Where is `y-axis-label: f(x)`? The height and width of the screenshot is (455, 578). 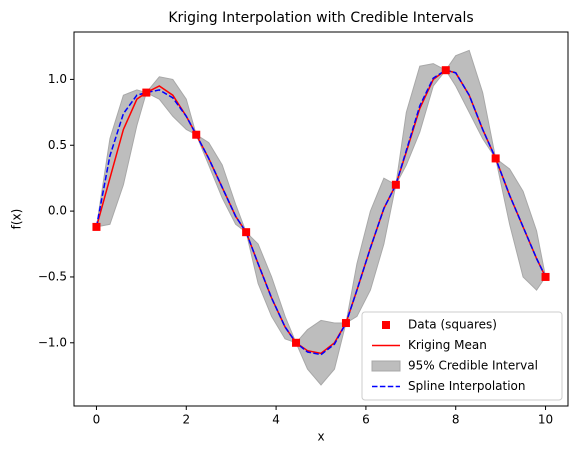 y-axis-label: f(x) is located at coordinates (17, 219).